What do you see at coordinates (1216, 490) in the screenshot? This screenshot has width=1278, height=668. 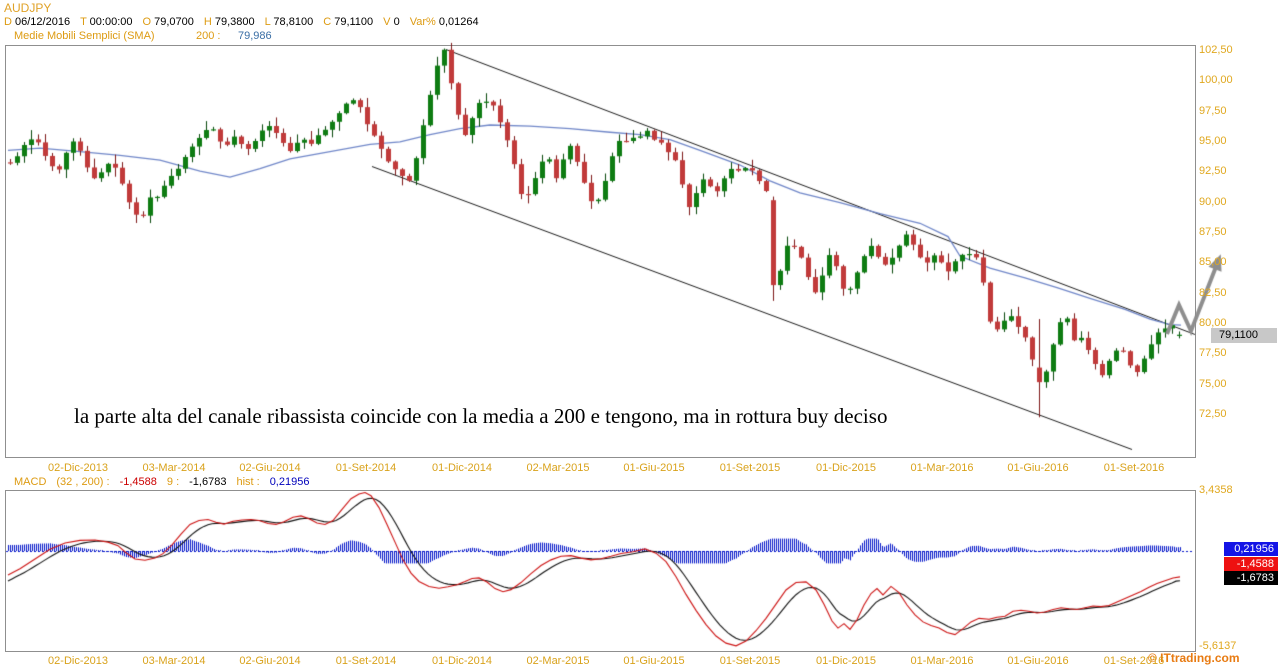 I see `macd-axis-max: 3,4358` at bounding box center [1216, 490].